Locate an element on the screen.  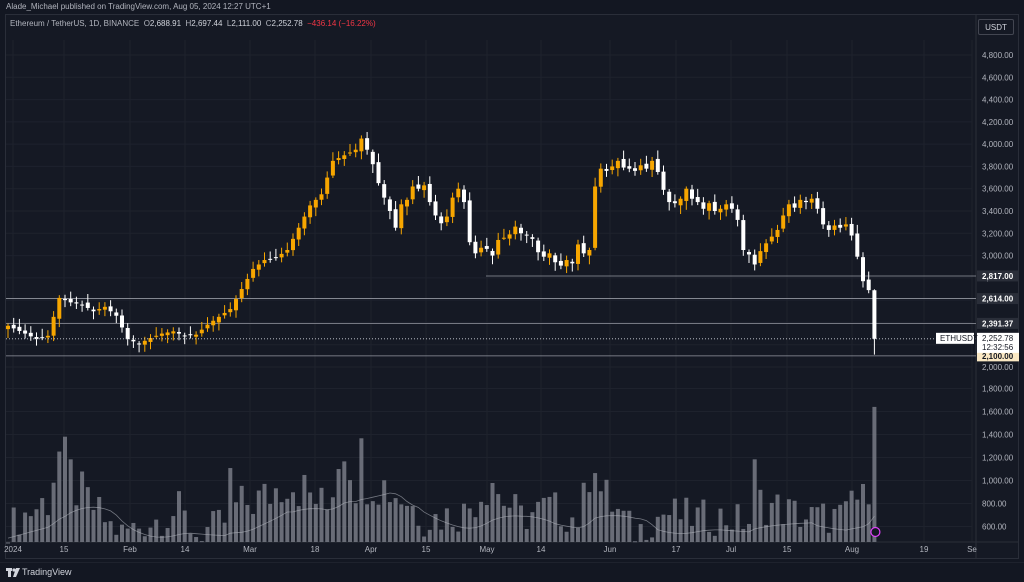
footer-bar: TradingView is located at coordinates (512, 572).